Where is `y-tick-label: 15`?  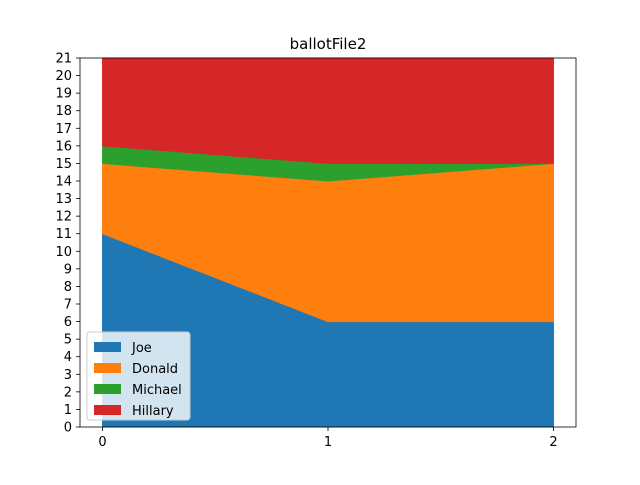 y-tick-label: 15 is located at coordinates (63, 164).